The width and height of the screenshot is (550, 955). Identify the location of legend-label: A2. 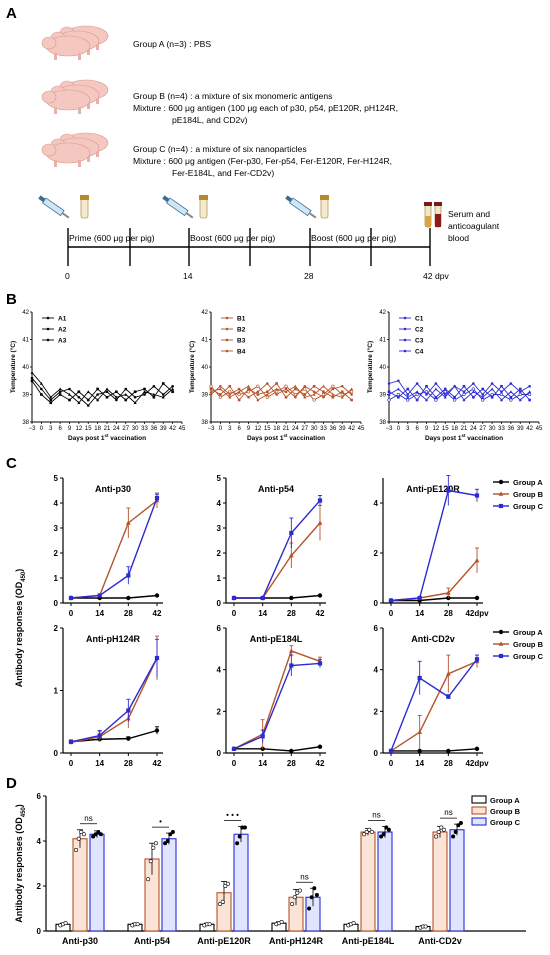
(62, 329).